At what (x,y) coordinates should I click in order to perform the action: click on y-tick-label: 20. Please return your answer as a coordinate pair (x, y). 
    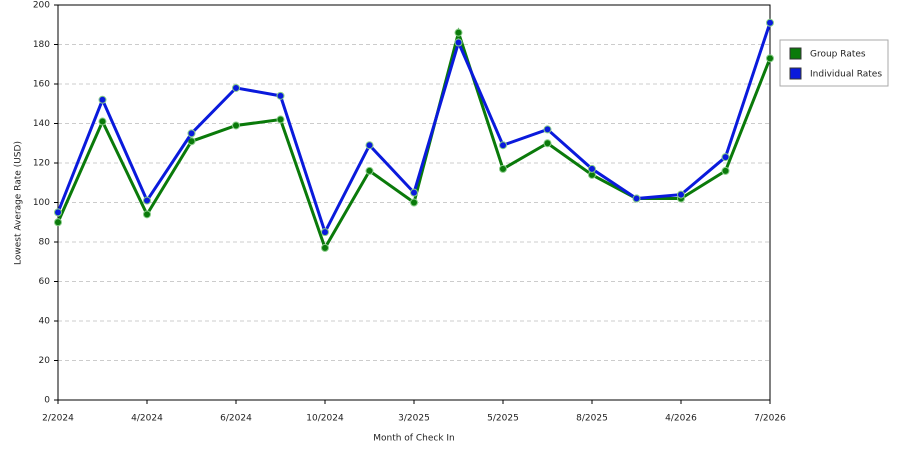
    Looking at the image, I should click on (45, 361).